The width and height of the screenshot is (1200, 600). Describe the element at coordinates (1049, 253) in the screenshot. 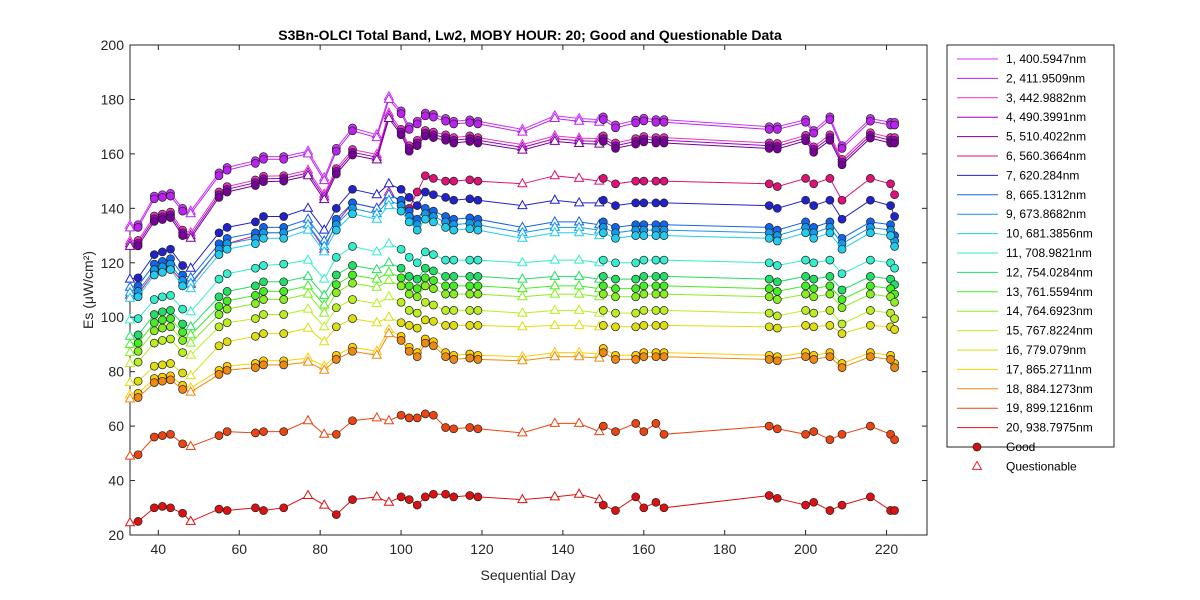

I see `legend-label: 11, 708.9821nm` at that location.